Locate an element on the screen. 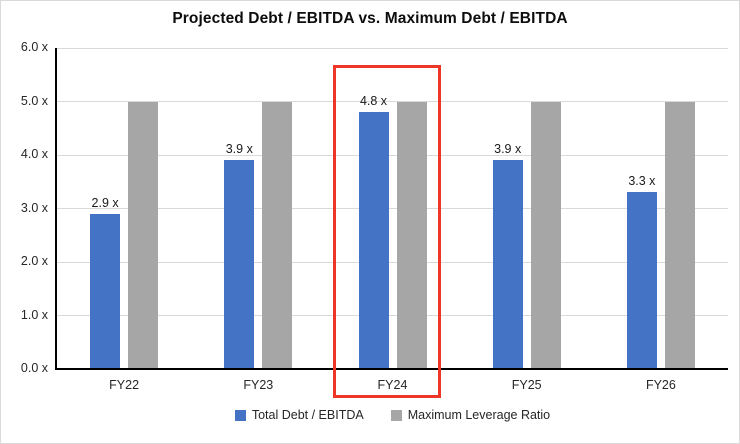  bar-FY23-series0 is located at coordinates (239, 264).